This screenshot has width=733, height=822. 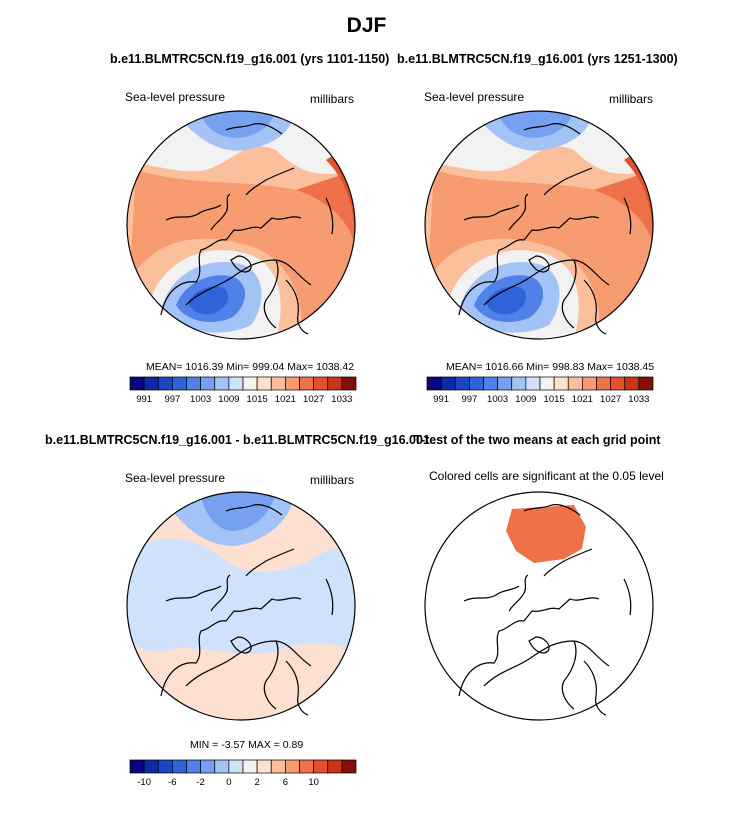 I want to click on panel1-colorbar: 991 997 1003 1009 1015 1021 1027 1033, so click(x=243, y=390).